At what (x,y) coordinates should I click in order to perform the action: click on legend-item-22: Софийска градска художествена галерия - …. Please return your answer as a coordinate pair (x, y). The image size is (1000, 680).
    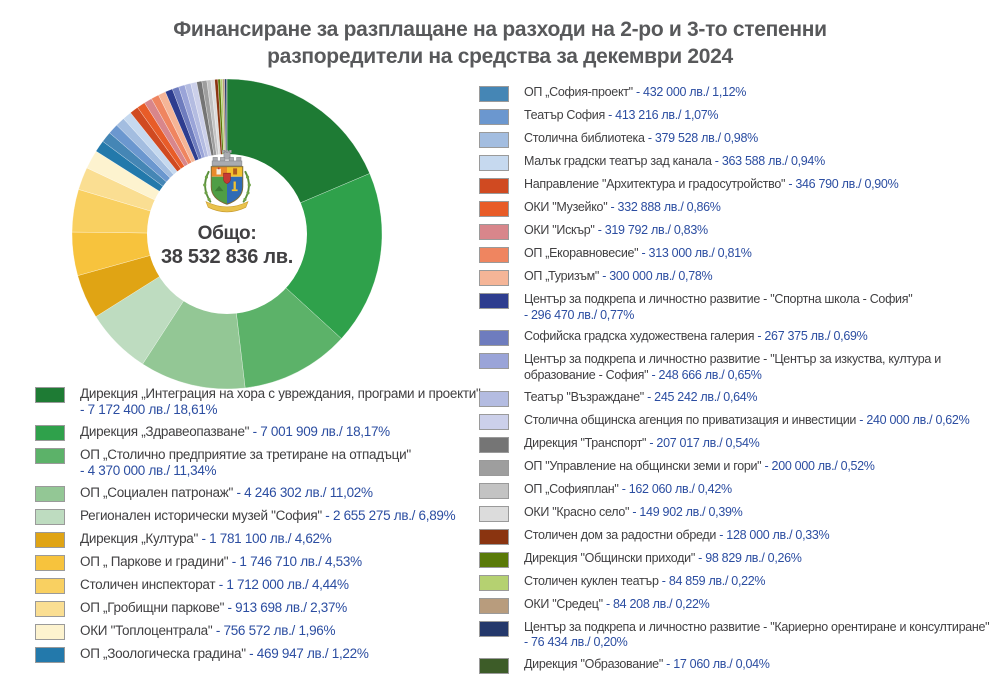
    Looking at the image, I should click on (738, 338).